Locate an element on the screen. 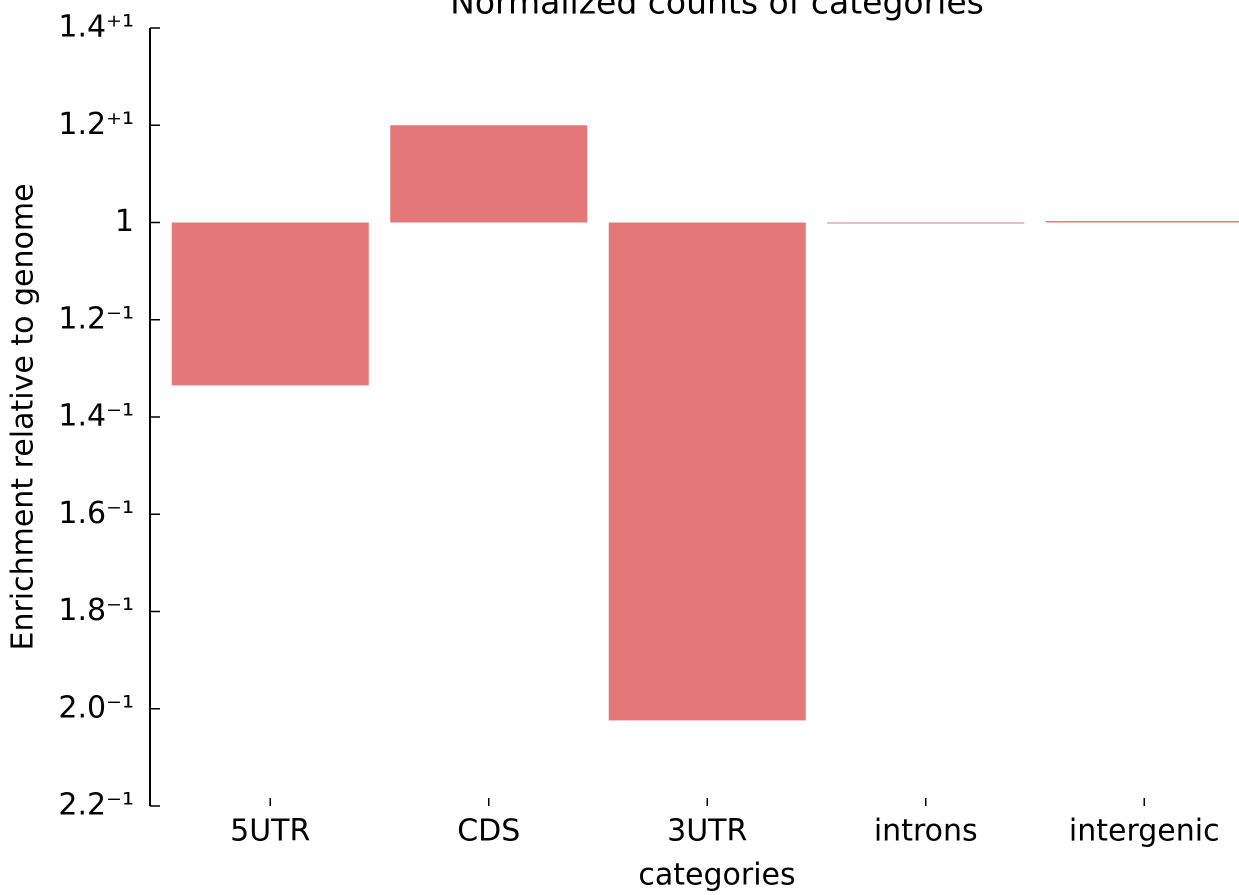 Image resolution: width=1239 pixels, height=895 pixels. y-tick-label: 1.4⁻¹ is located at coordinates (96, 416).